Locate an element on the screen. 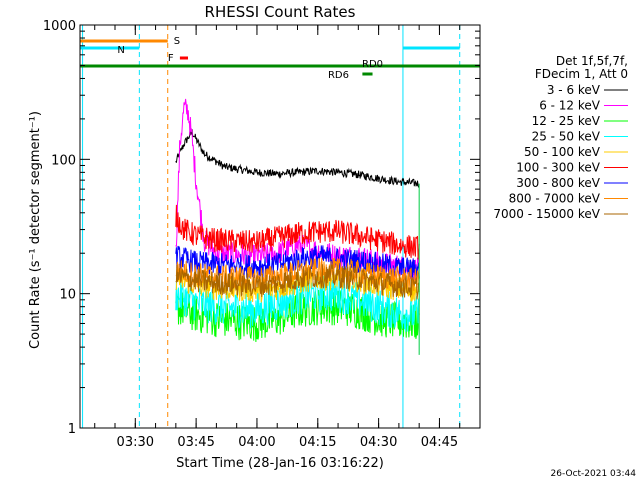 Image resolution: width=640 pixels, height=480 pixels. legend-label-5: 100 - 300 keV is located at coordinates (558, 168).